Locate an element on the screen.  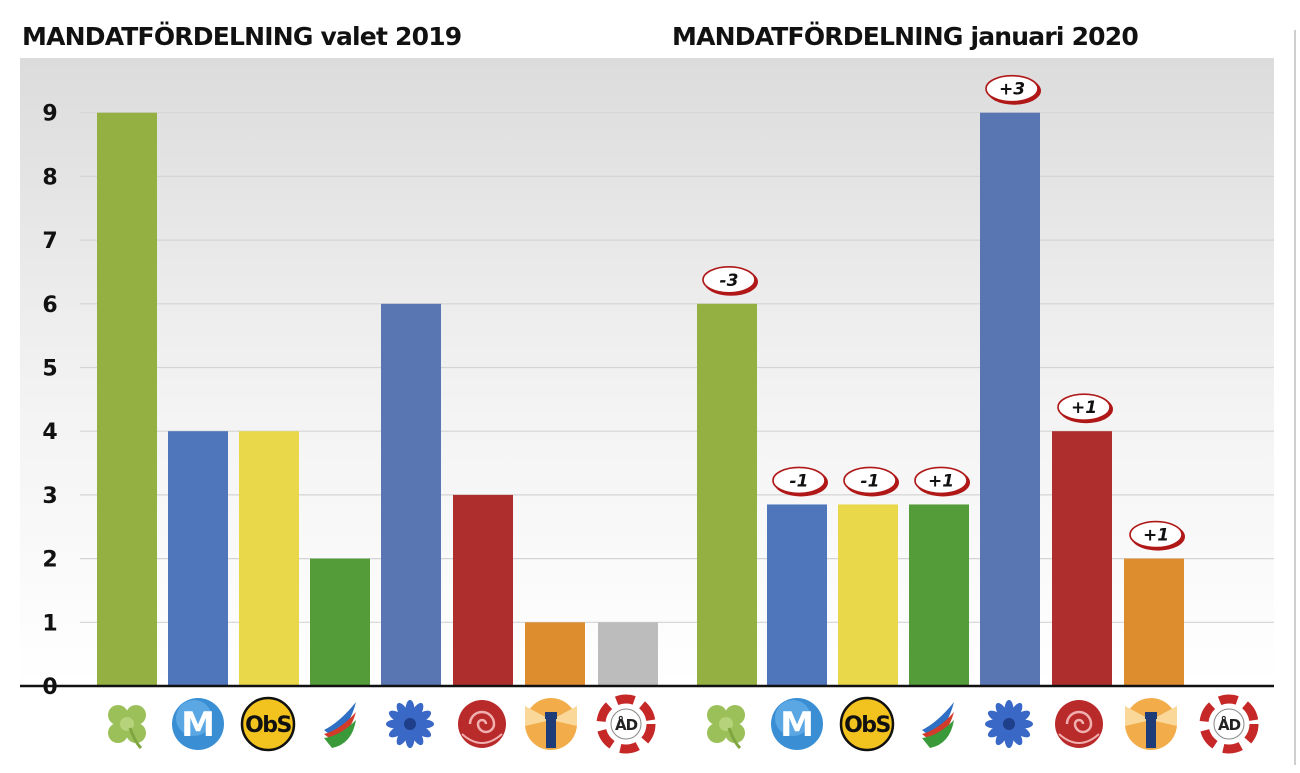
change-badge-label: +3 is located at coordinates (1012, 90).